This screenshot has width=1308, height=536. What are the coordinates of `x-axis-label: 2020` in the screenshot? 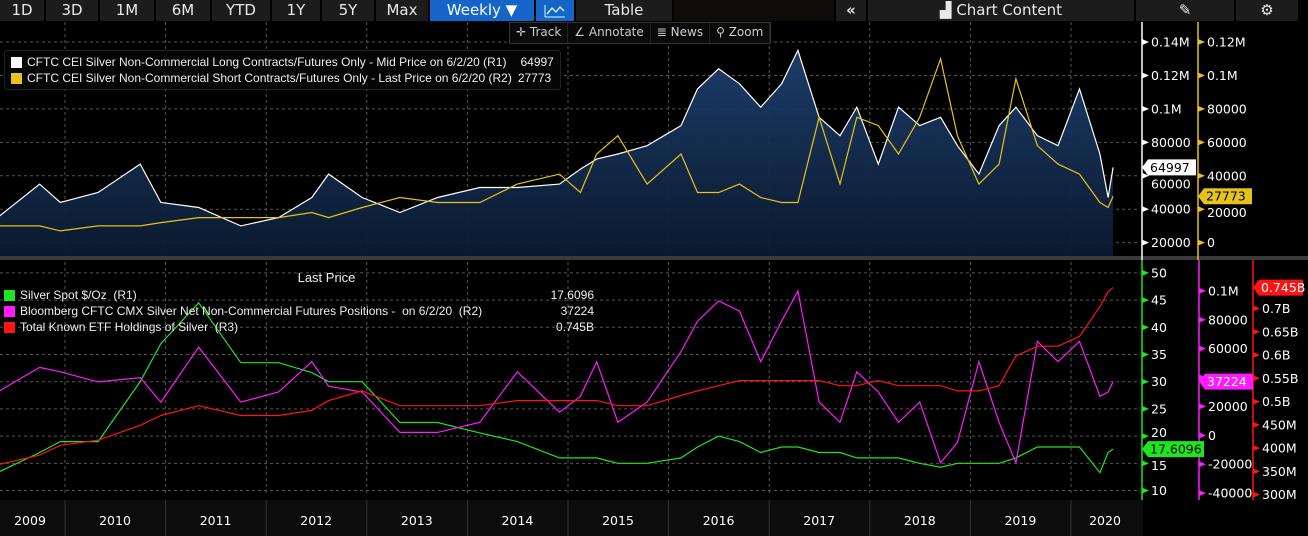 It's located at (1105, 520).